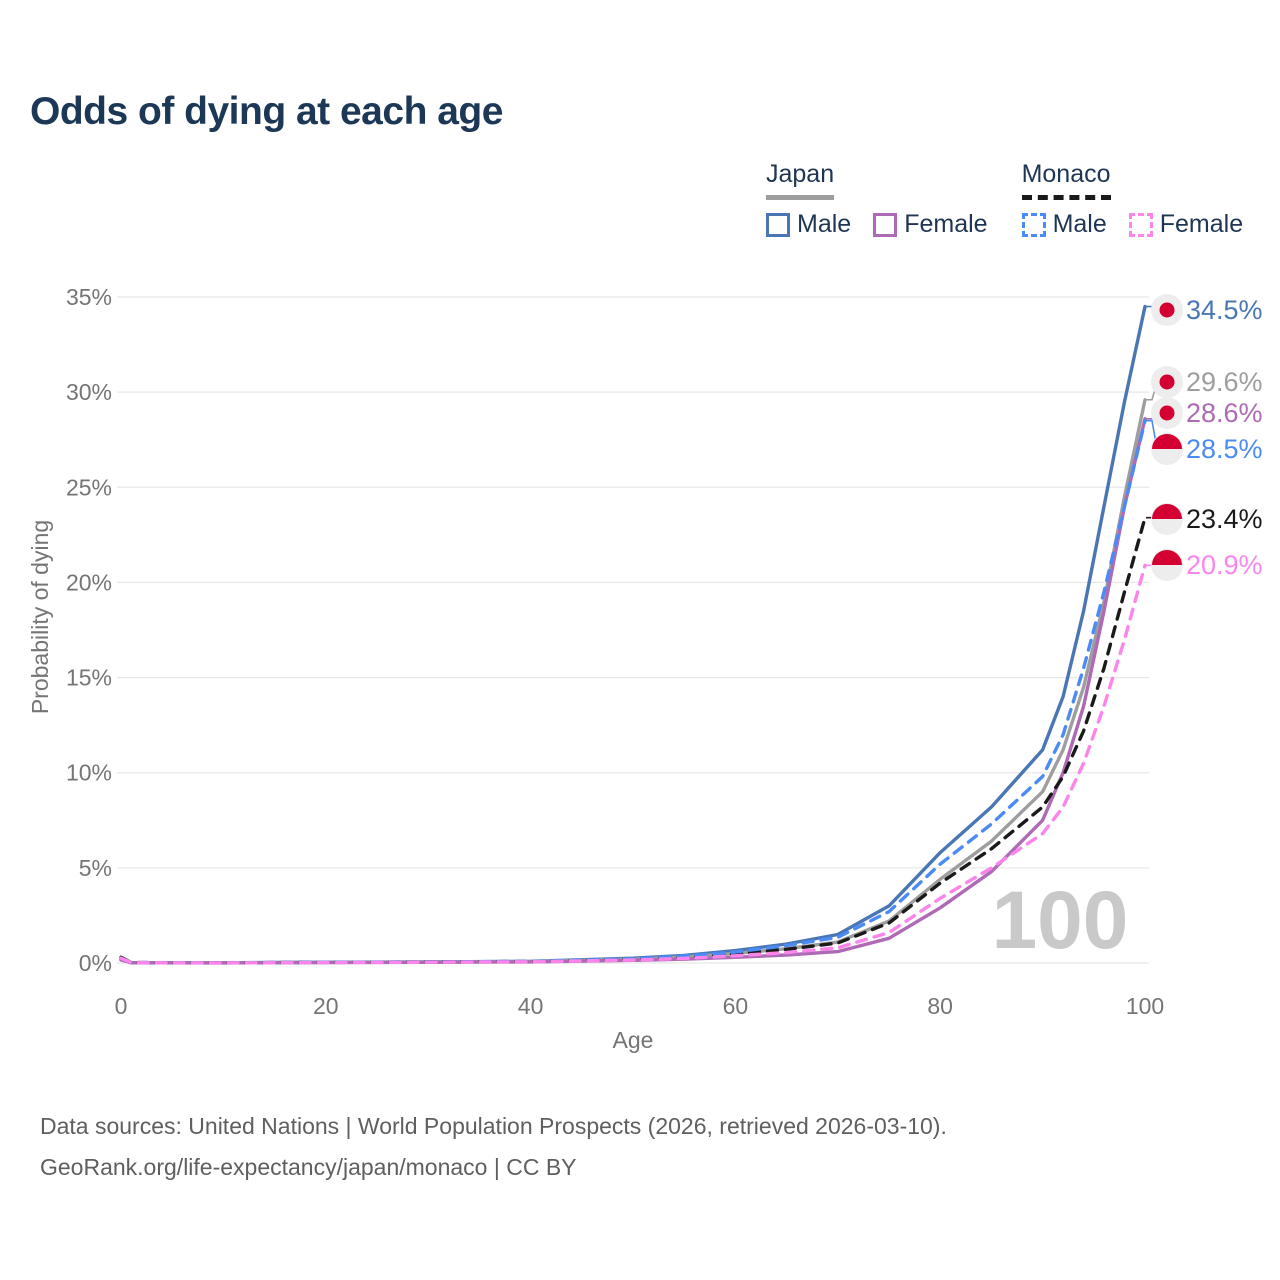  What do you see at coordinates (1004, 199) in the screenshot?
I see `legend: Japan Male Female Monaco Male Female` at bounding box center [1004, 199].